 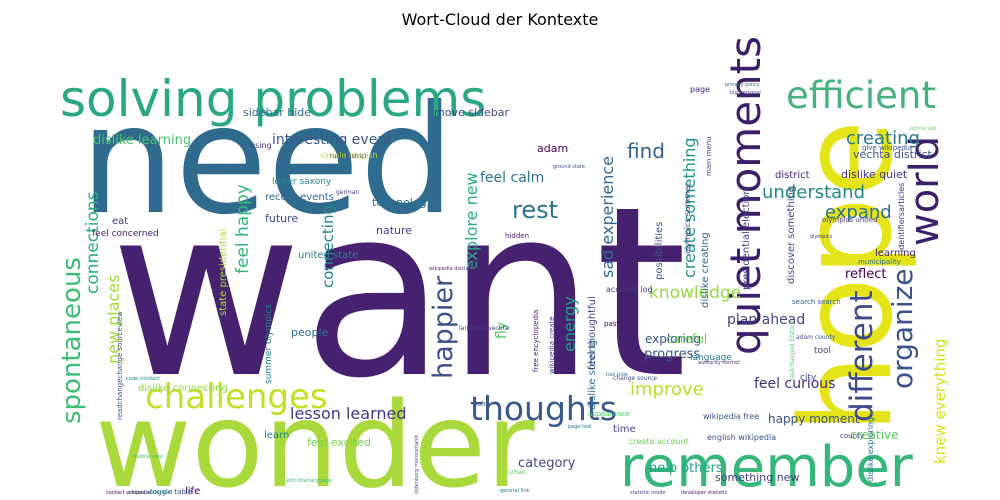 I want to click on word-feel-thoughtful: feel thoughtful, so click(x=592, y=333).